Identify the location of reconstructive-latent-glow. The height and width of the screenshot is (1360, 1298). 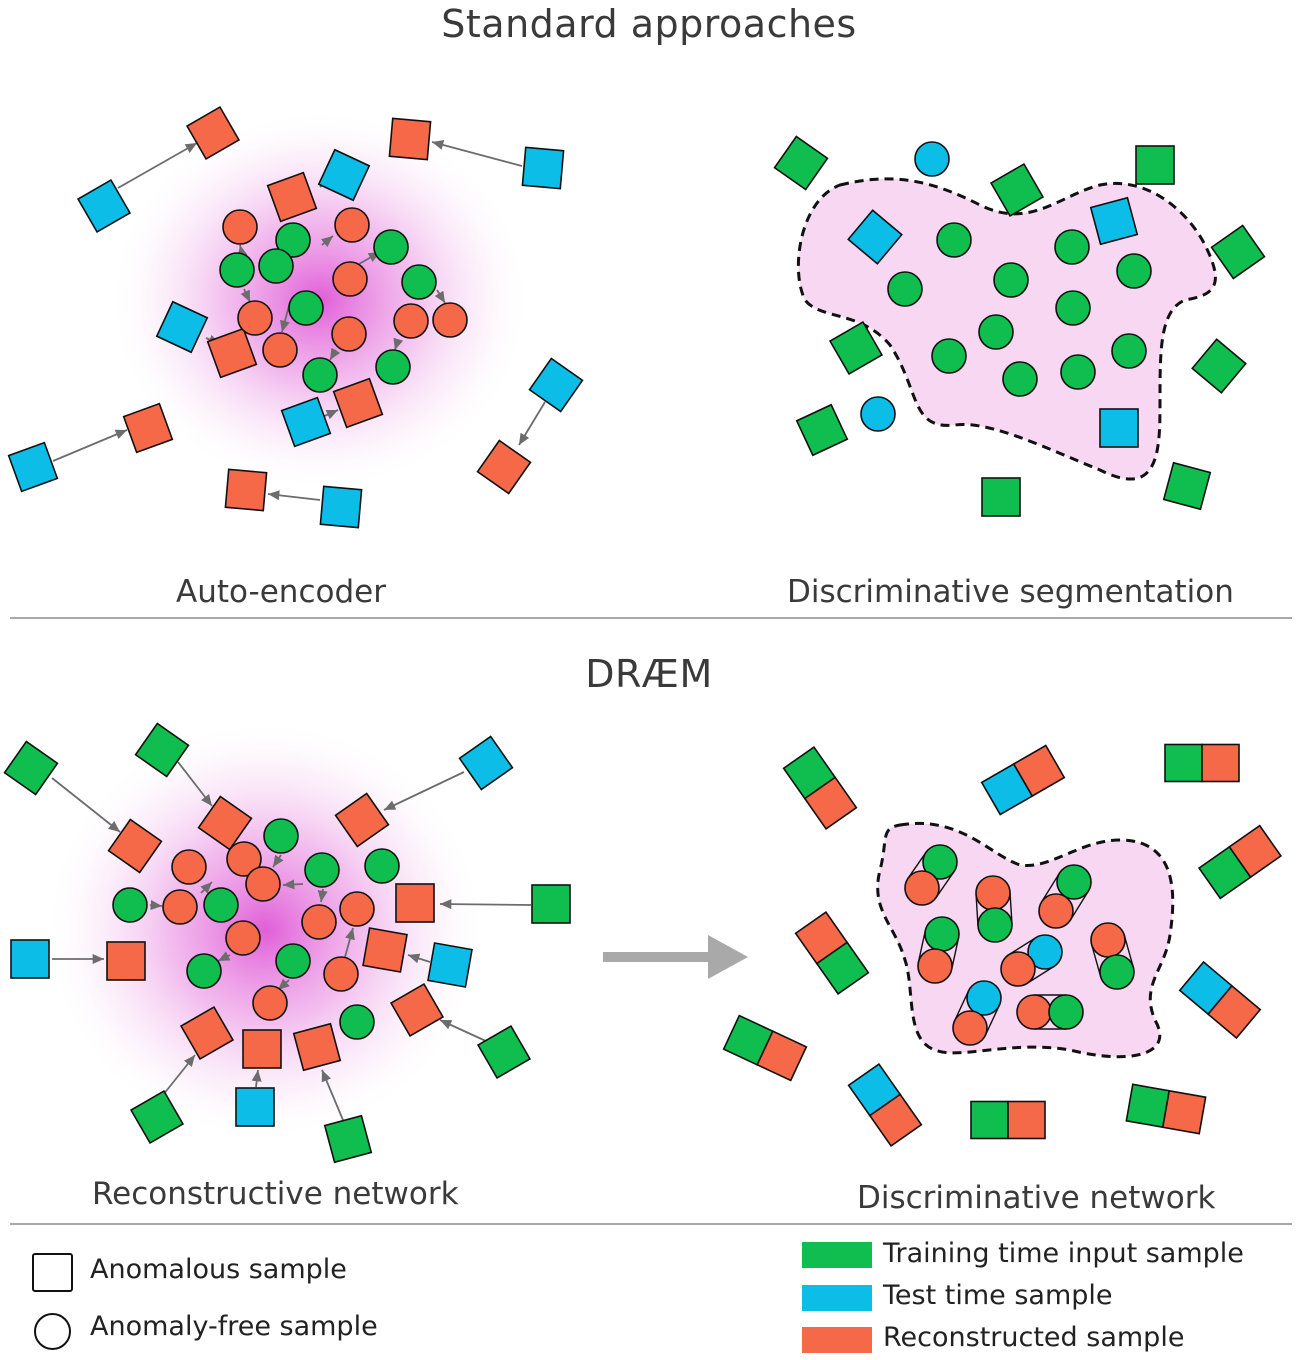
(265, 930).